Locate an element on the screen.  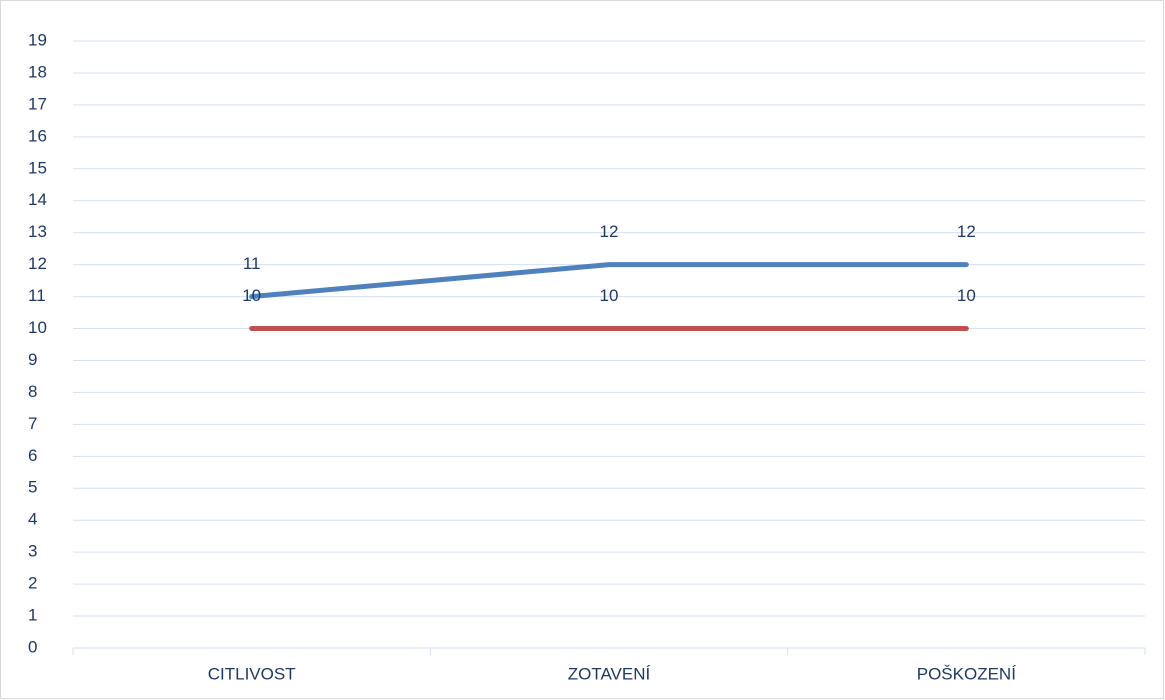
y-tick-label: 6 is located at coordinates (32, 455).